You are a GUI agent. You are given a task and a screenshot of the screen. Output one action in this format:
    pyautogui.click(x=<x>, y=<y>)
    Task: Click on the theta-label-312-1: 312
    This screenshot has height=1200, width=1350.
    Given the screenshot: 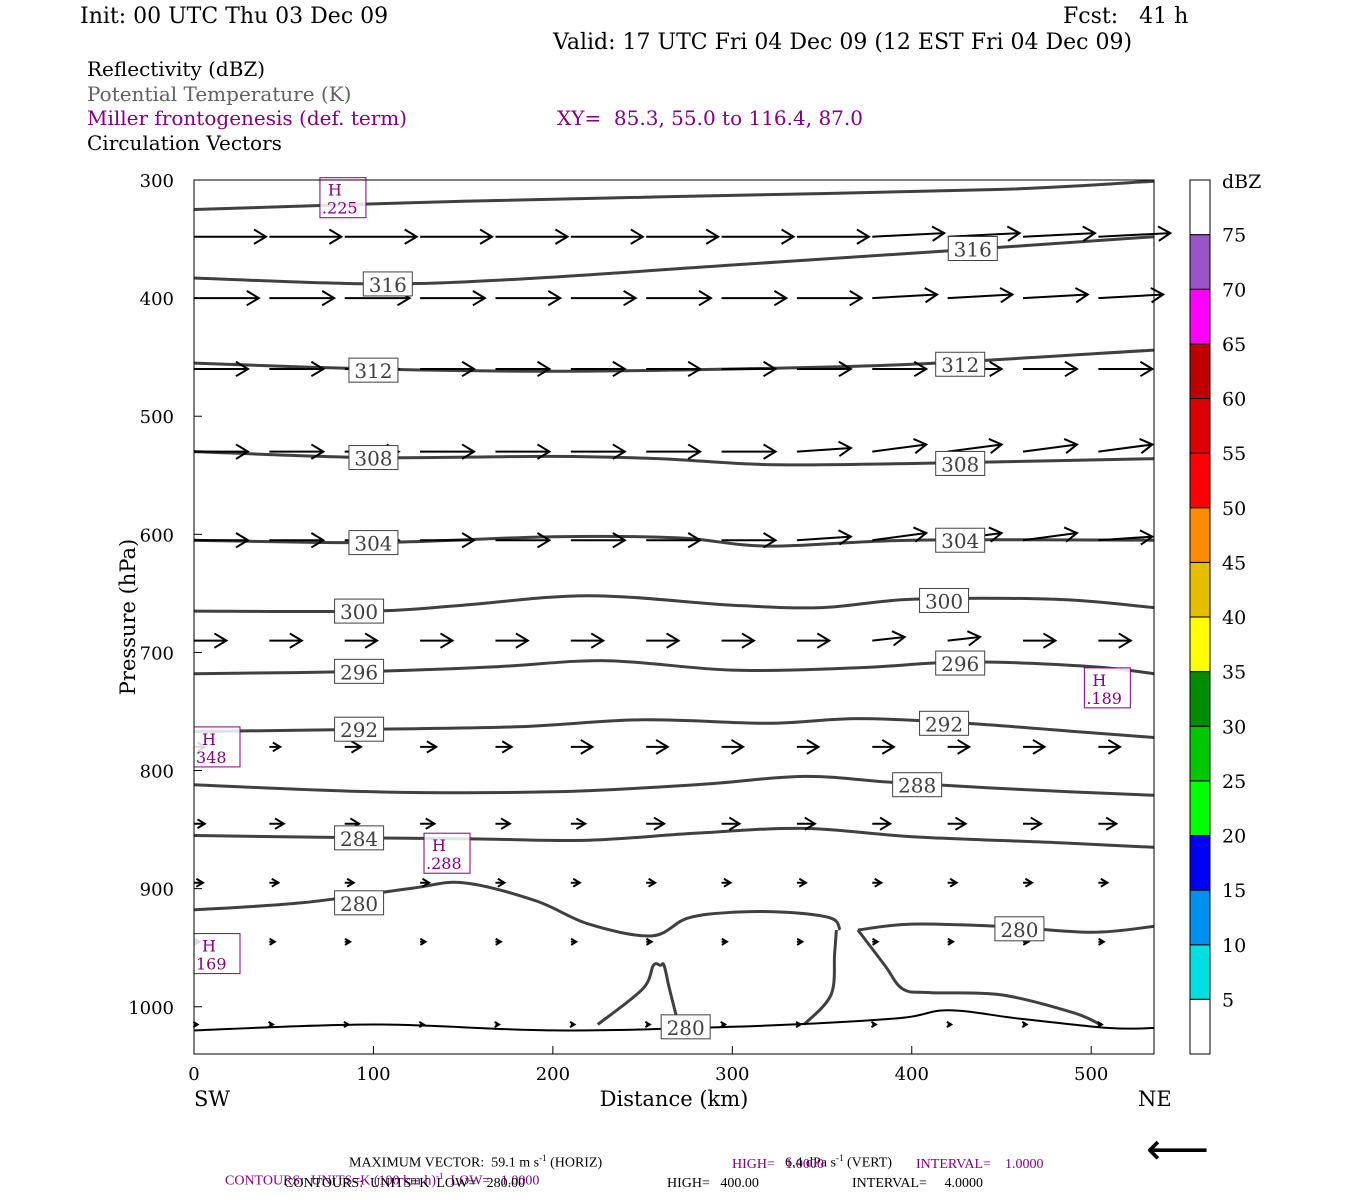 What is the action you would take?
    pyautogui.click(x=960, y=365)
    